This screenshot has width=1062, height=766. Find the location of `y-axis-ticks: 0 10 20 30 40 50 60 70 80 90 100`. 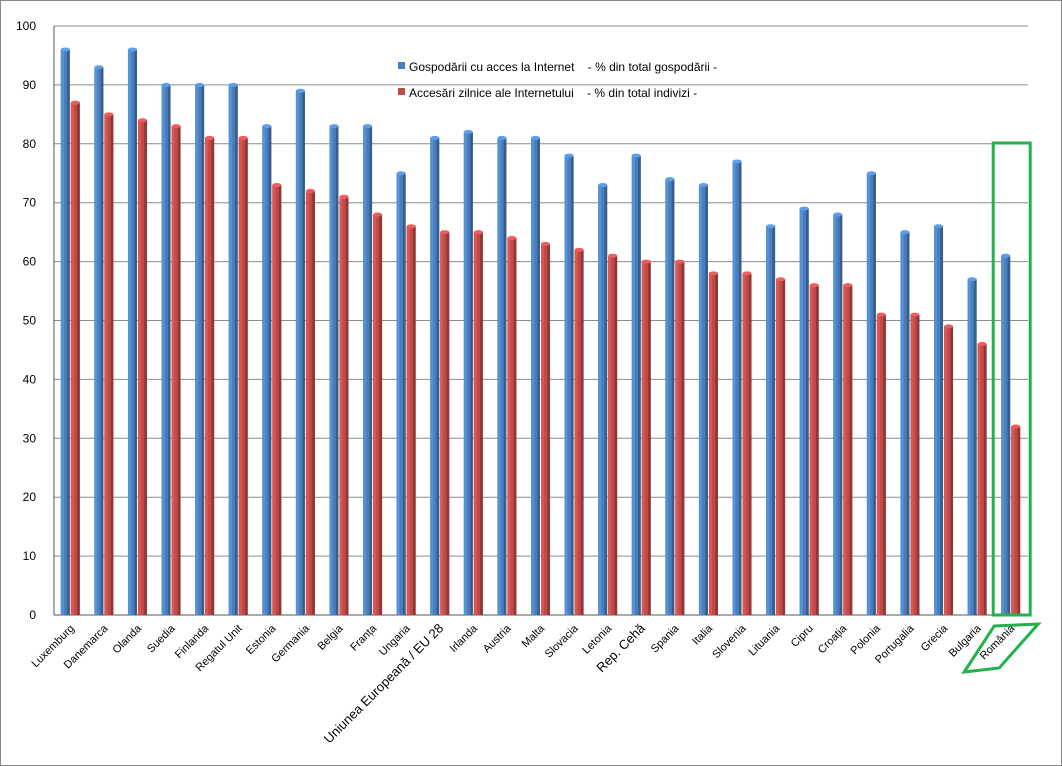

y-axis-ticks: 0 10 20 30 40 50 60 70 80 90 100 is located at coordinates (26, 320).